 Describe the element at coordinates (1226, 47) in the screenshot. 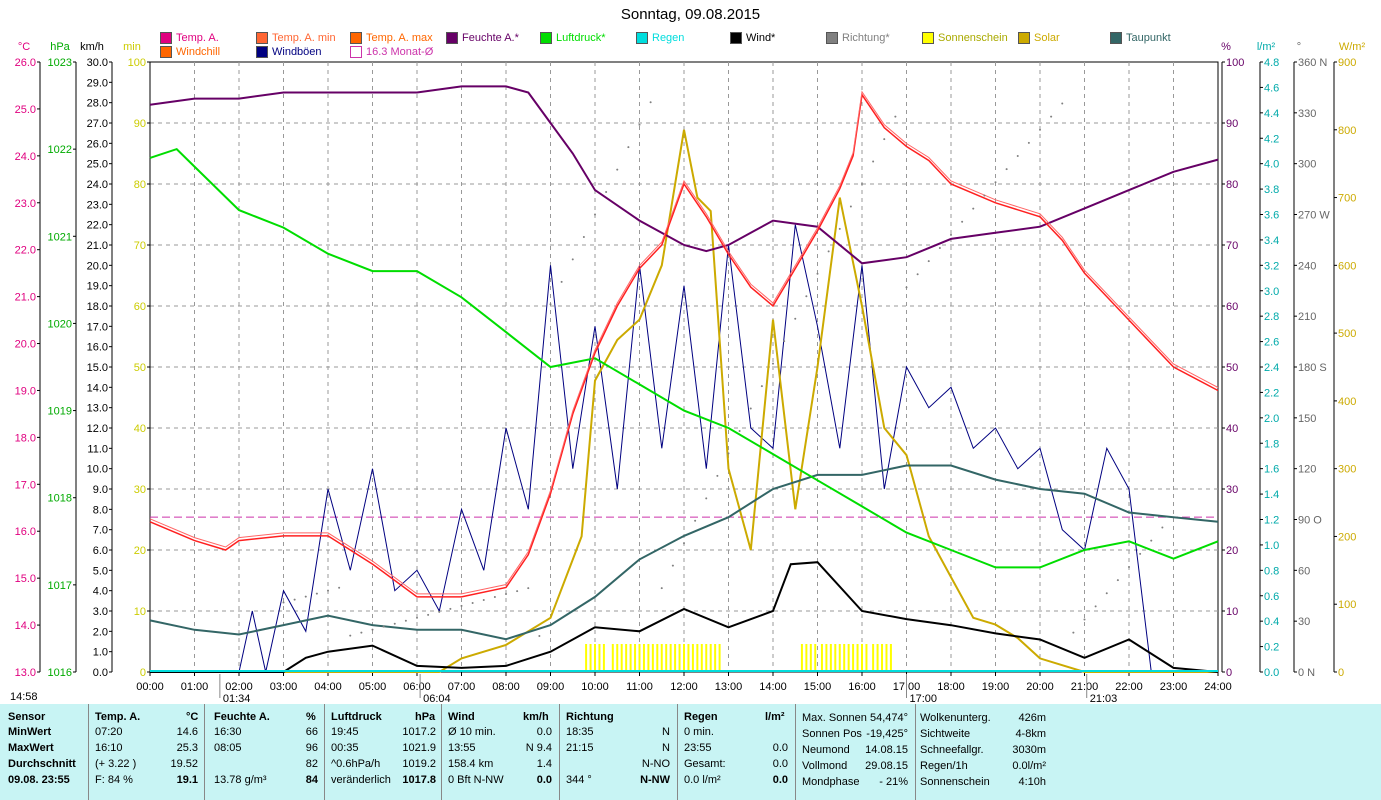

I see `humidity_pct-axis-title: %` at that location.